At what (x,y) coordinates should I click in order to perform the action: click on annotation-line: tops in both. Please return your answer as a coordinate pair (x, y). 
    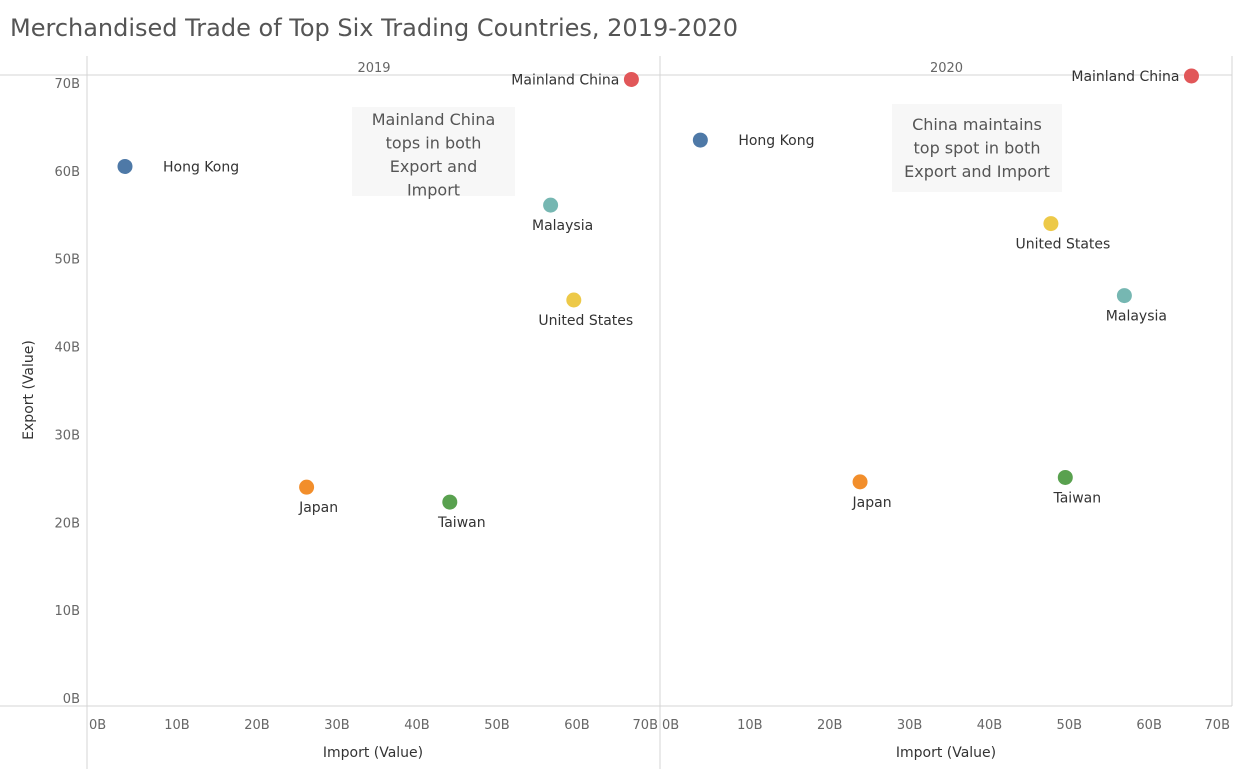
    Looking at the image, I should click on (434, 143).